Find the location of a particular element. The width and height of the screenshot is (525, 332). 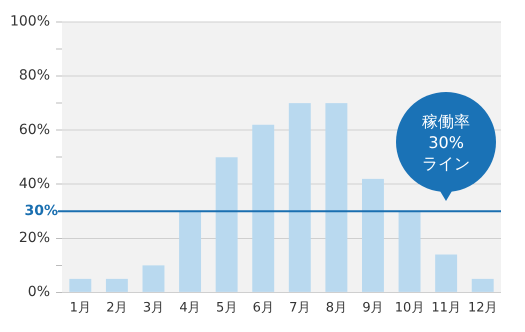

x-tick-label: 7月 is located at coordinates (299, 308).